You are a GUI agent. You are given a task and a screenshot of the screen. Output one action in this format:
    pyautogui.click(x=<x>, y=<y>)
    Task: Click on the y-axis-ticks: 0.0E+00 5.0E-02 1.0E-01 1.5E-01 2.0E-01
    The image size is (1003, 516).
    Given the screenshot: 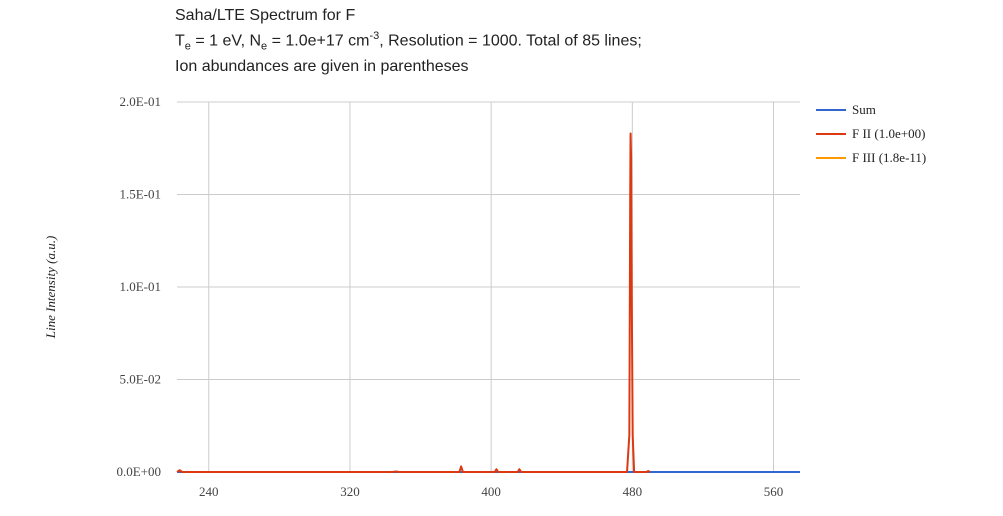 What is the action you would take?
    pyautogui.click(x=138, y=286)
    